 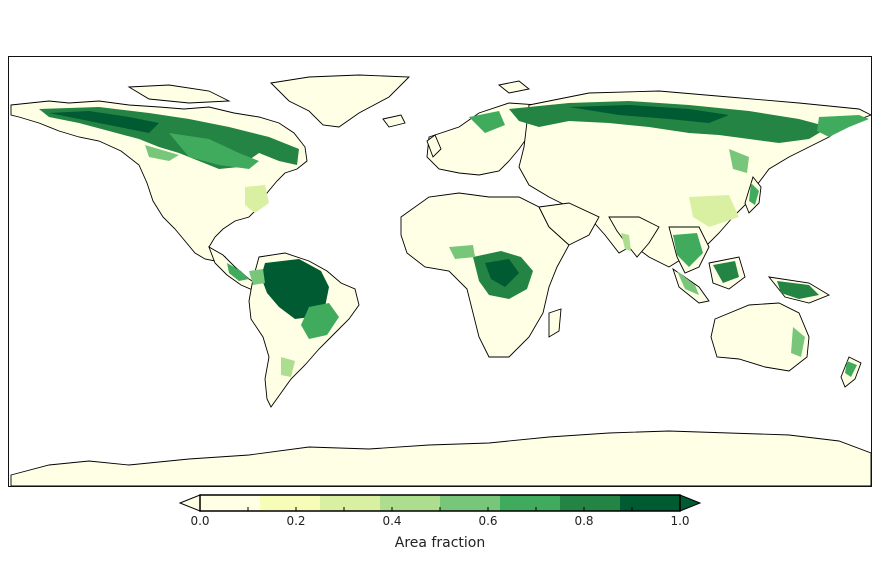 What do you see at coordinates (514, 87) in the screenshot?
I see `svalbard` at bounding box center [514, 87].